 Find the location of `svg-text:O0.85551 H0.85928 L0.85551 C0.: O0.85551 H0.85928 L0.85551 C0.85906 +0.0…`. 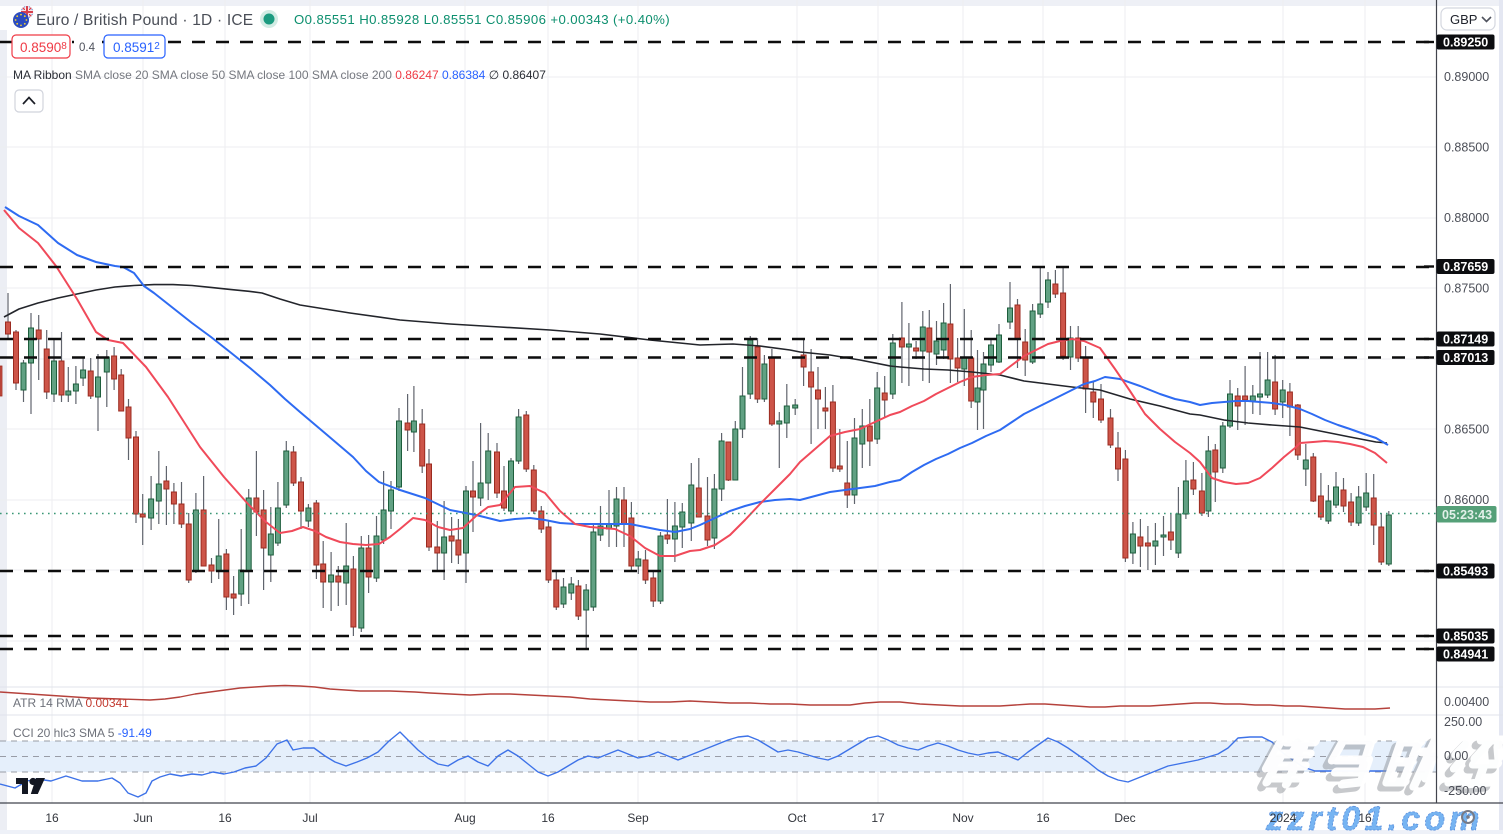

svg-text:O0.85551 H0.85928 L0.85551 C0.: O0.85551 H0.85928 L0.85551 C0.85906 +0.0… is located at coordinates (482, 19).